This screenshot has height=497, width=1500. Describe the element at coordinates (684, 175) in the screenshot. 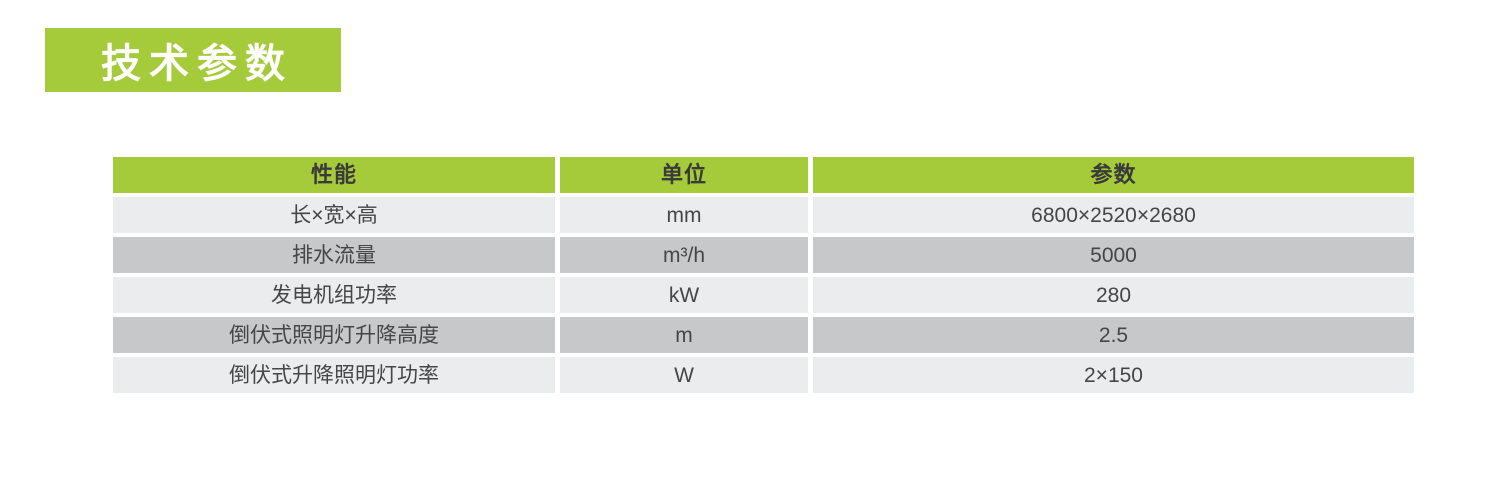

I see `column-header-unit: 单位` at that location.